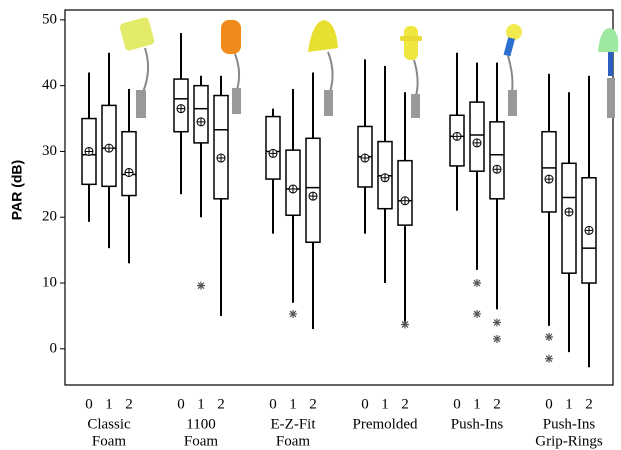 Image resolution: width=621 pixels, height=450 pixels. I want to click on icon-classic, so click(137, 67).